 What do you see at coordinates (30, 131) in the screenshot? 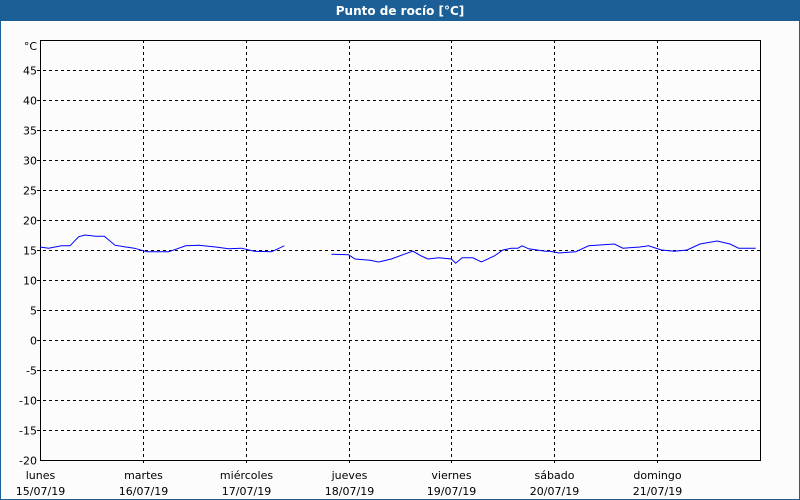
I see `y-tick-label: 35` at bounding box center [30, 131].